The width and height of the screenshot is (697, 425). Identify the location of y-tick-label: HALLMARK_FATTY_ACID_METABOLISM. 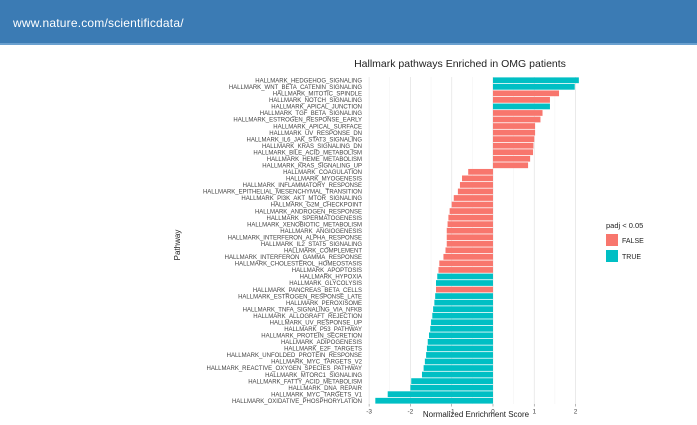
(305, 382).